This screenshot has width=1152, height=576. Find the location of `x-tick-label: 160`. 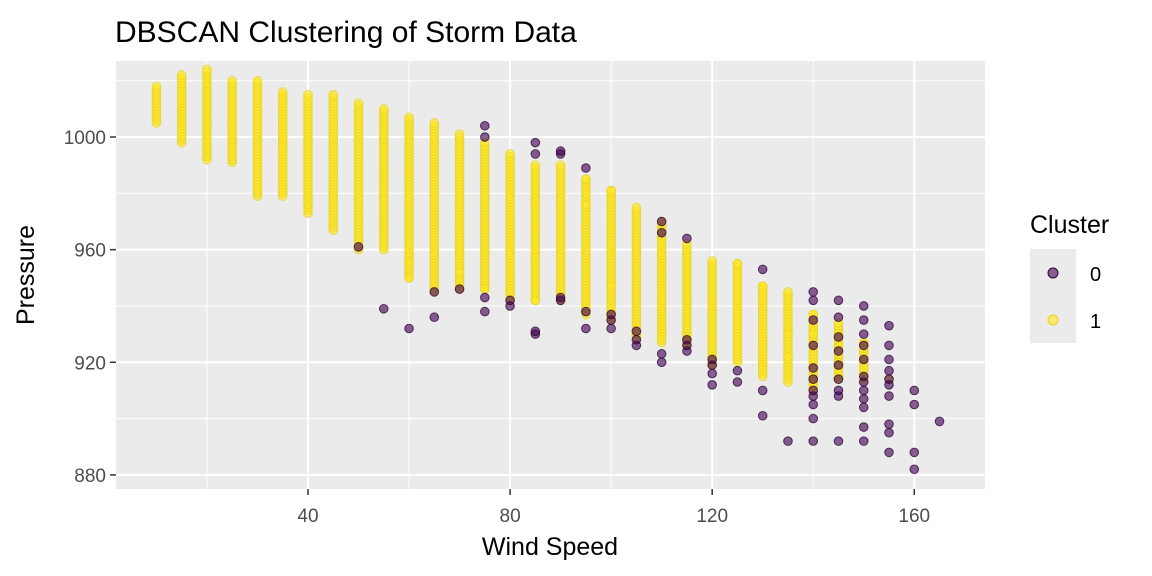

x-tick-label: 160 is located at coordinates (914, 516).